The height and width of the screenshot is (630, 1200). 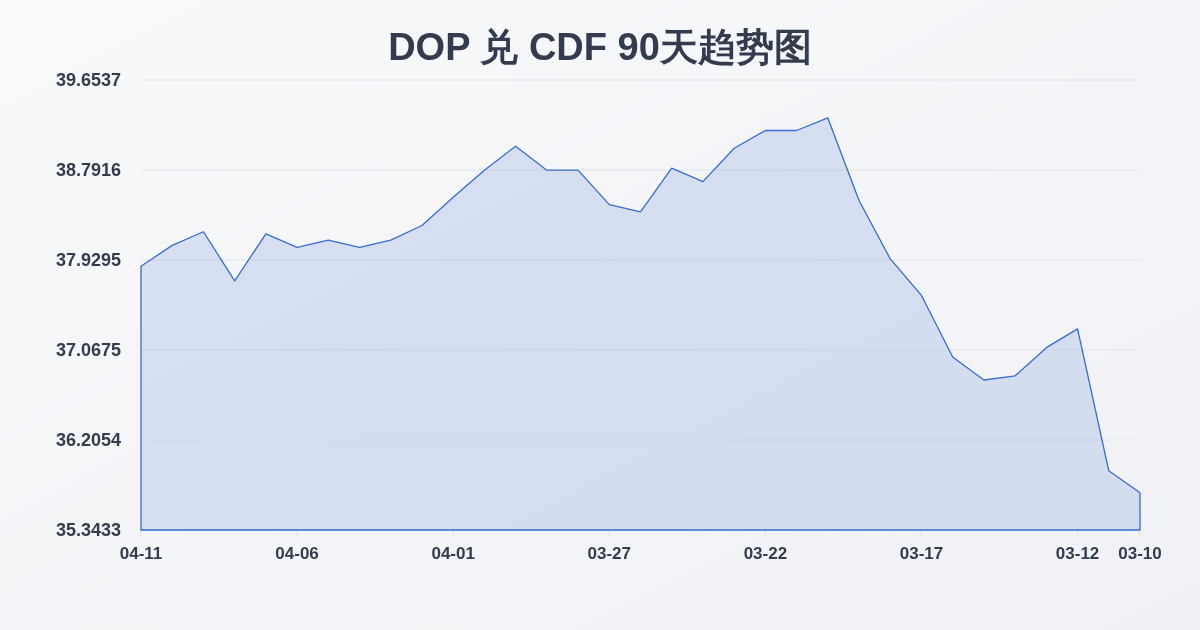 What do you see at coordinates (88, 530) in the screenshot?
I see `y-tick-label: 35.3433` at bounding box center [88, 530].